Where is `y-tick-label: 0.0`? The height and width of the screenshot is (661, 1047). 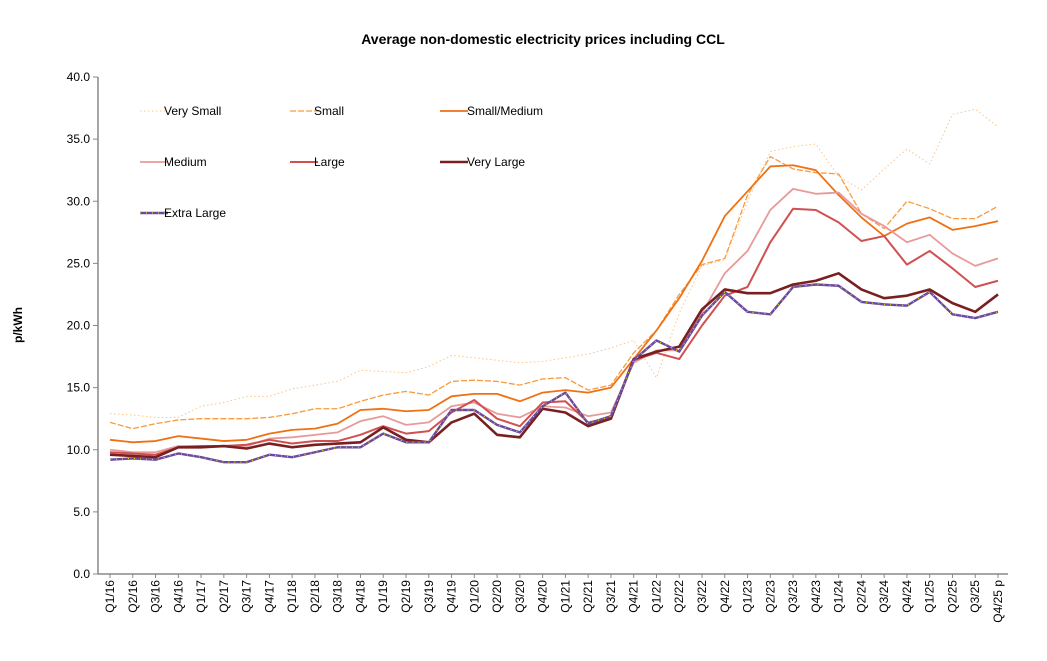
y-tick-label: 0.0 is located at coordinates (81, 574).